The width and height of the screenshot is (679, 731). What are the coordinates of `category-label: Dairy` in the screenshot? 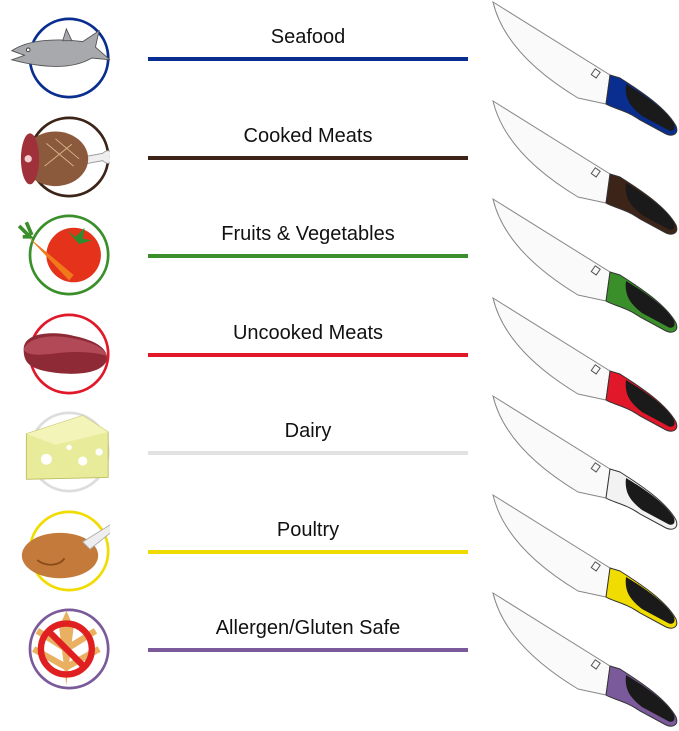 It's located at (308, 431).